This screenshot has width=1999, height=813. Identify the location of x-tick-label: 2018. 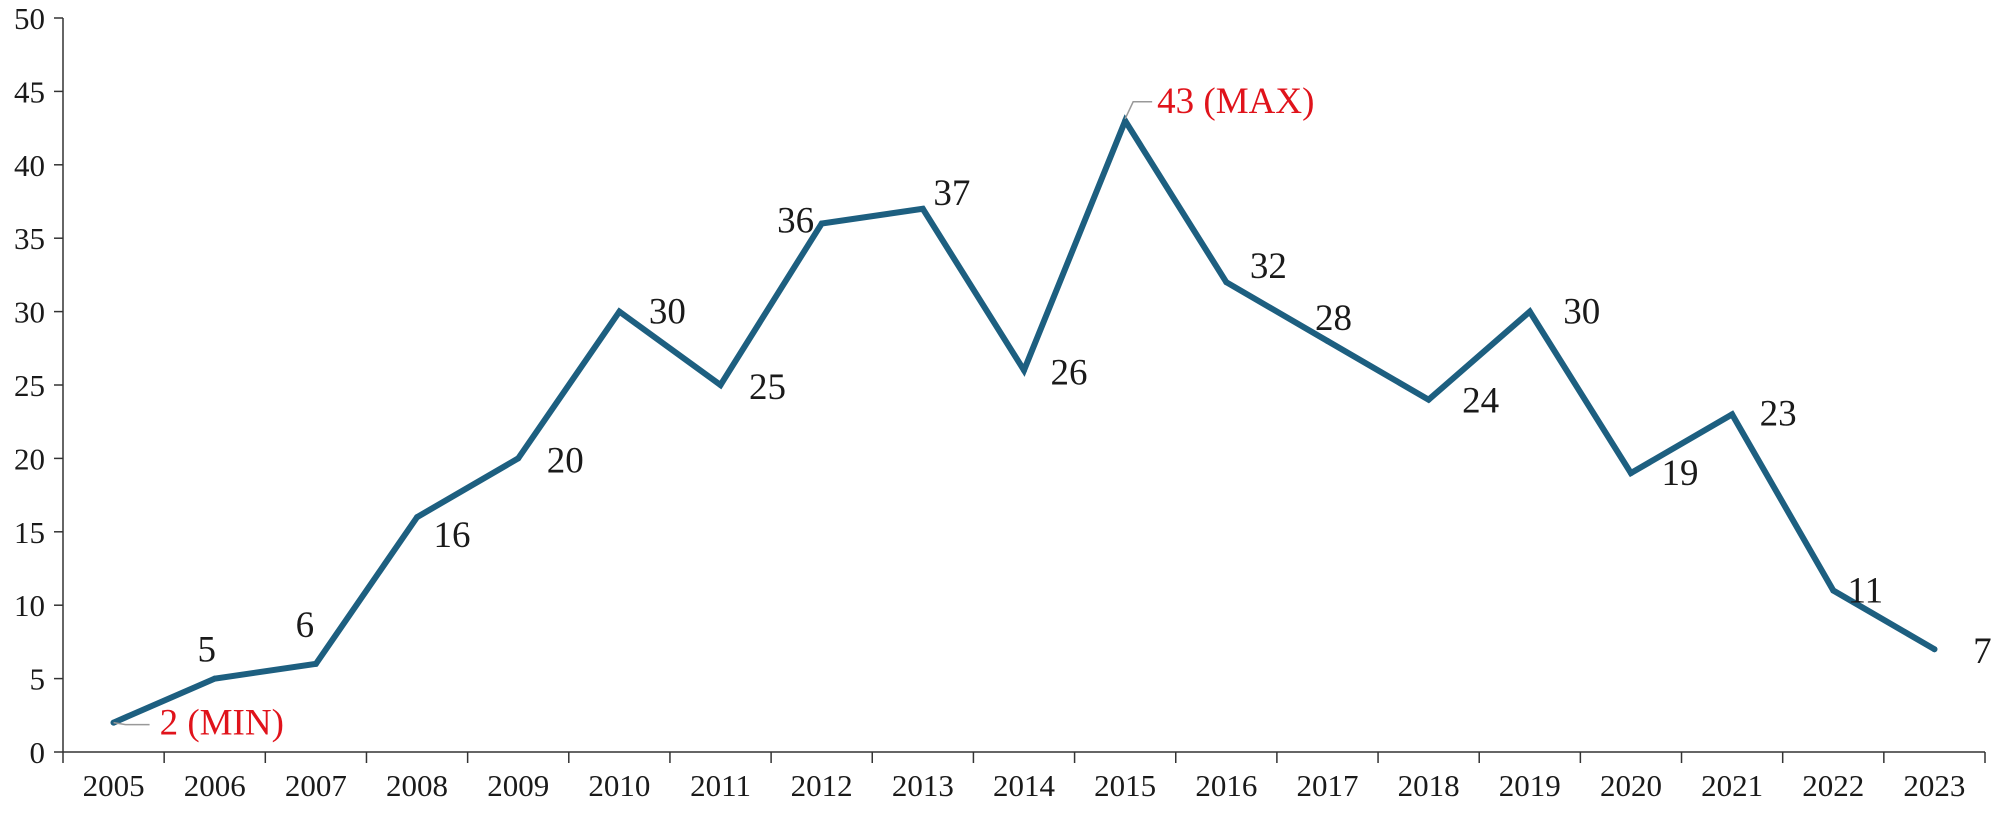
(1429, 785).